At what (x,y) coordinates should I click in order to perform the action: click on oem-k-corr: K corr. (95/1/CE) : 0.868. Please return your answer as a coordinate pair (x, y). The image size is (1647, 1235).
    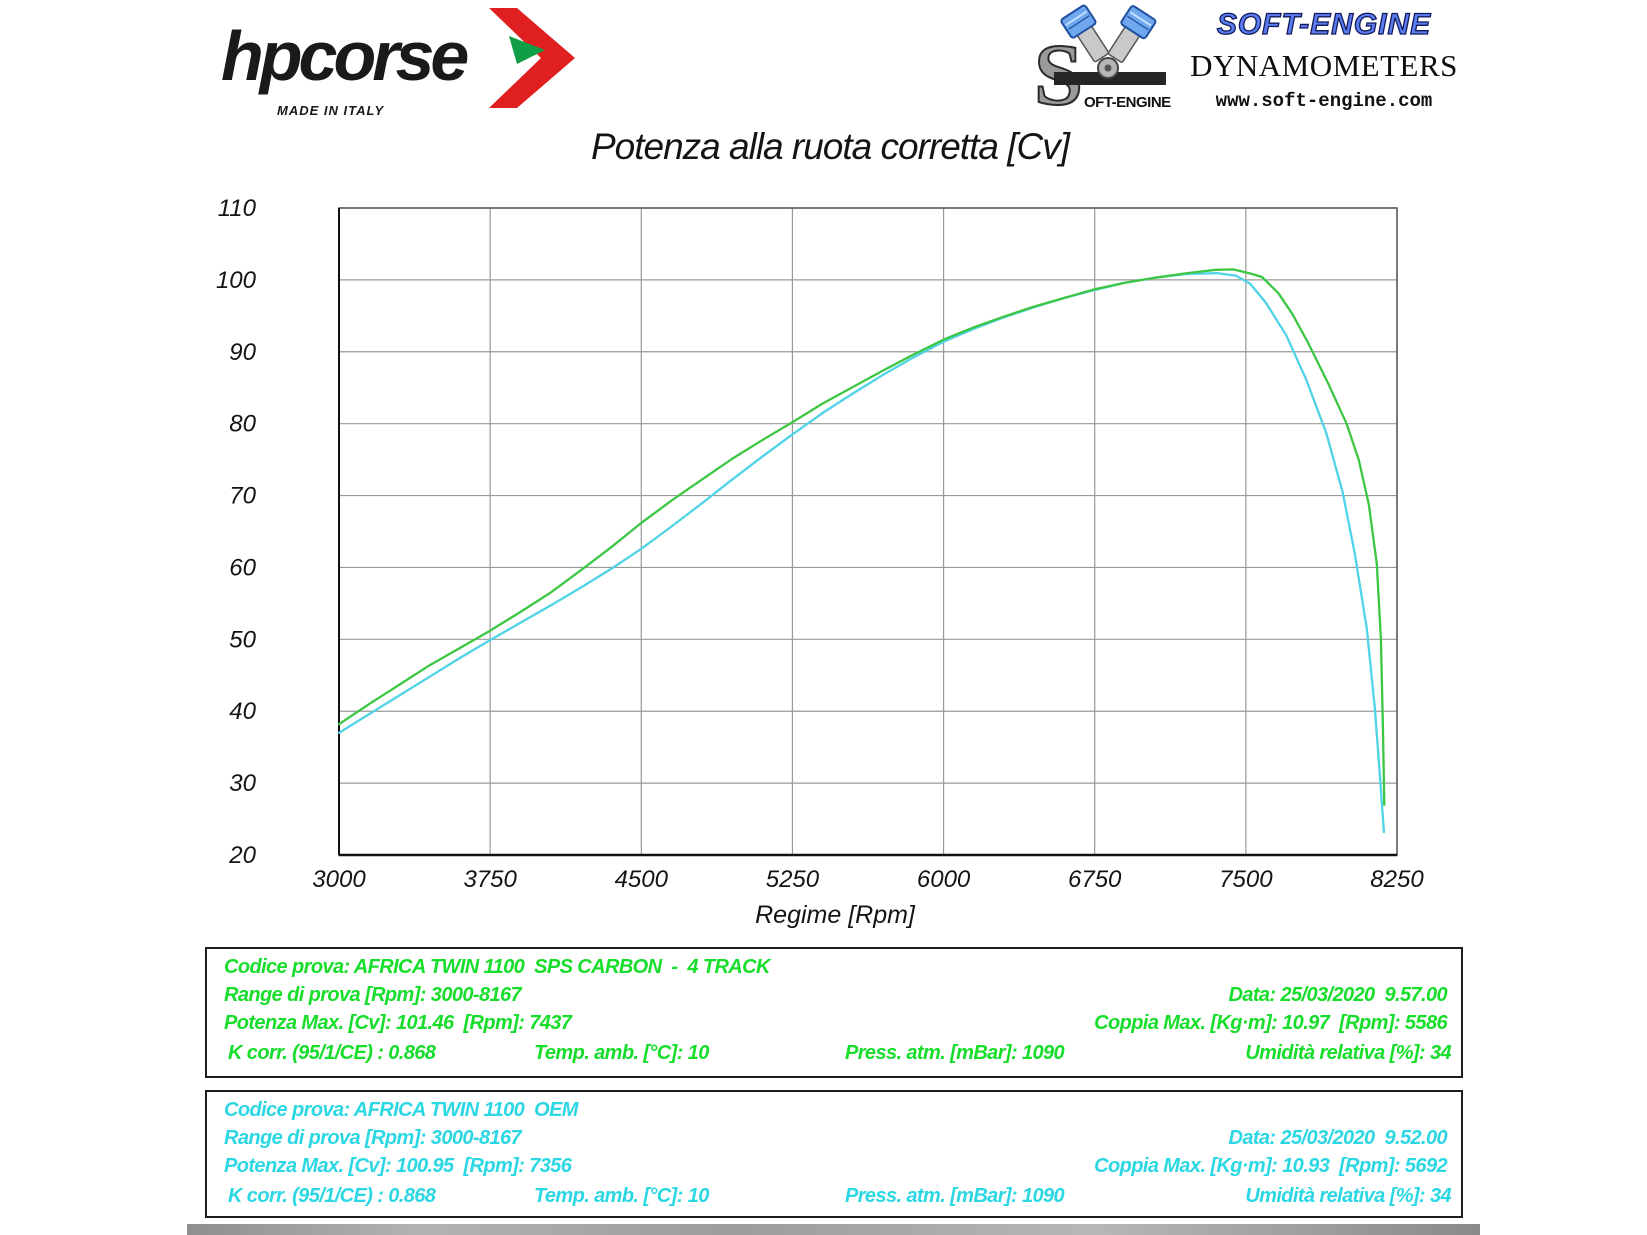
    Looking at the image, I should click on (332, 1196).